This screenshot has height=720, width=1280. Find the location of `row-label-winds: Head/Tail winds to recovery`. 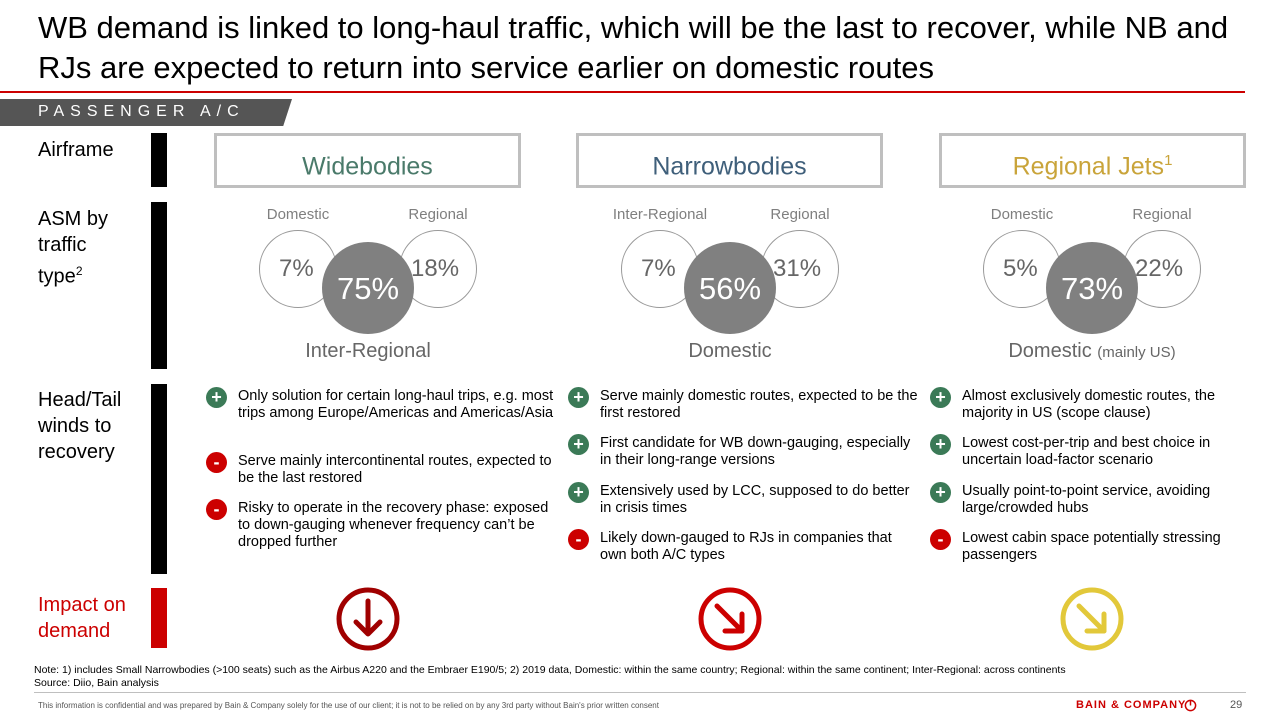

row-label-winds: Head/Tail winds to recovery is located at coordinates (79, 426).